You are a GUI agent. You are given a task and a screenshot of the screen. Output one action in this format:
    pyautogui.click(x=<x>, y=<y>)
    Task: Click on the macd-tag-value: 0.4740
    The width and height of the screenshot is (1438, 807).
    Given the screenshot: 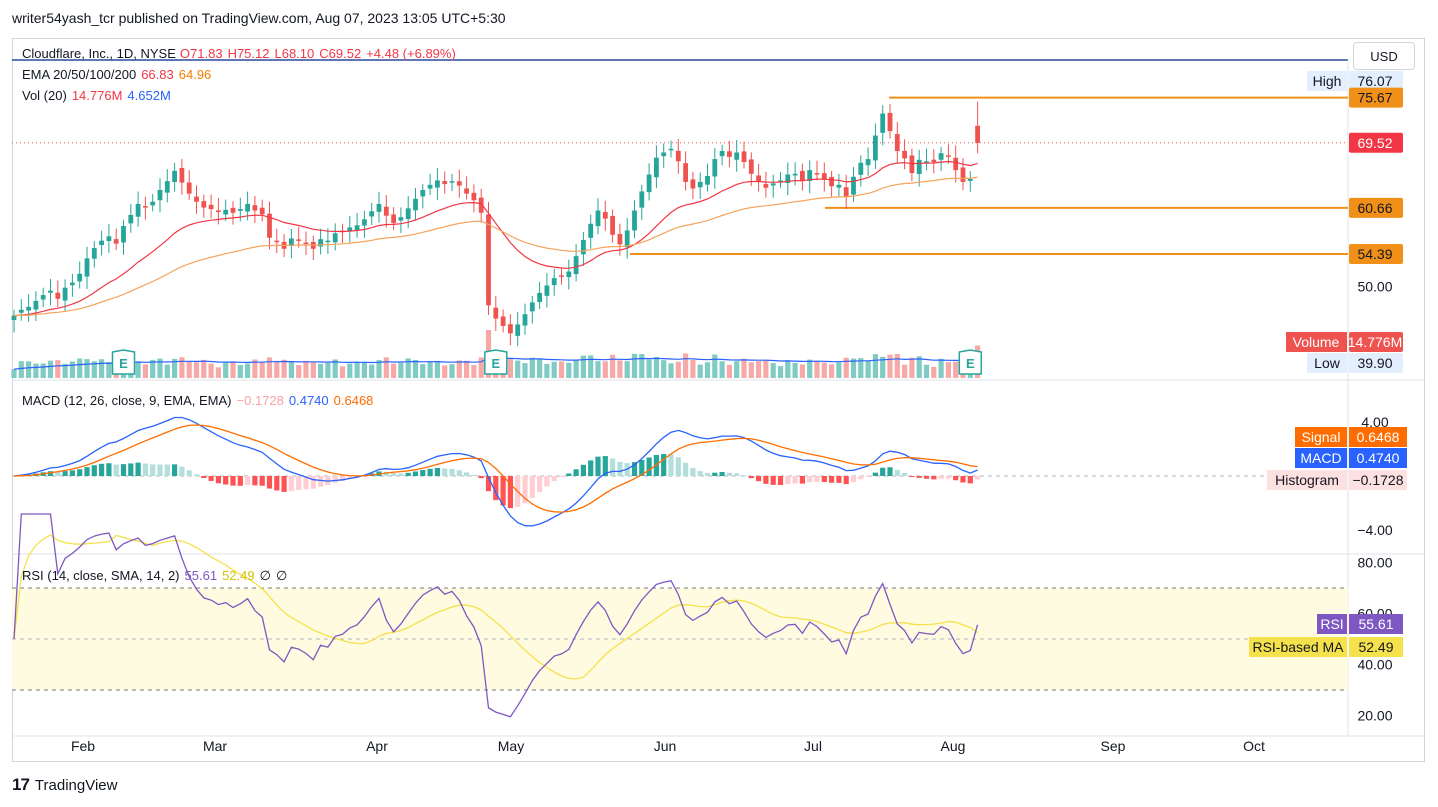 What is the action you would take?
    pyautogui.click(x=1378, y=458)
    